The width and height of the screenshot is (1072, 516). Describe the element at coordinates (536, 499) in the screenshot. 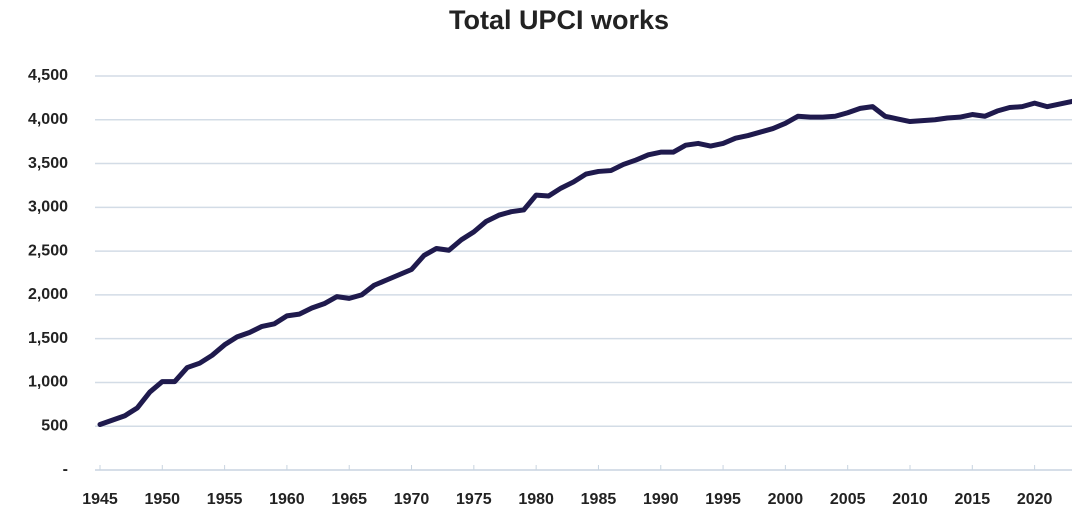

I see `x-tick-label: 1980` at that location.